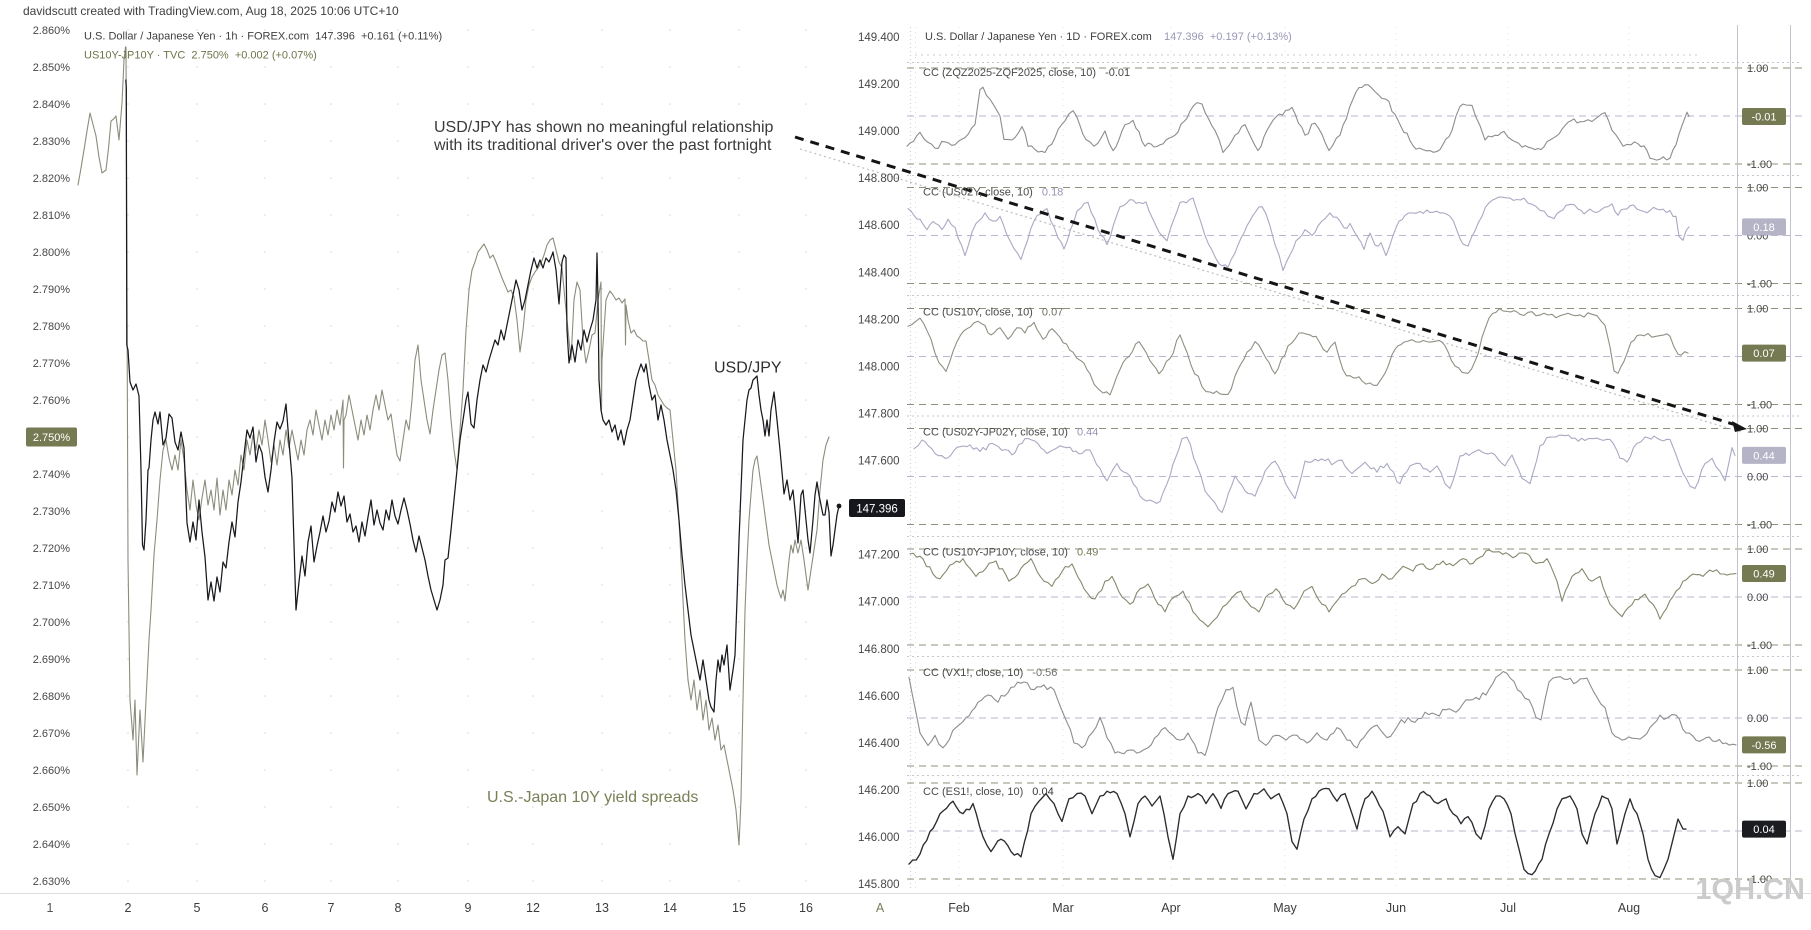 The width and height of the screenshot is (1811, 930). I want to click on svg-text: USD/JPY, so click(748, 368).